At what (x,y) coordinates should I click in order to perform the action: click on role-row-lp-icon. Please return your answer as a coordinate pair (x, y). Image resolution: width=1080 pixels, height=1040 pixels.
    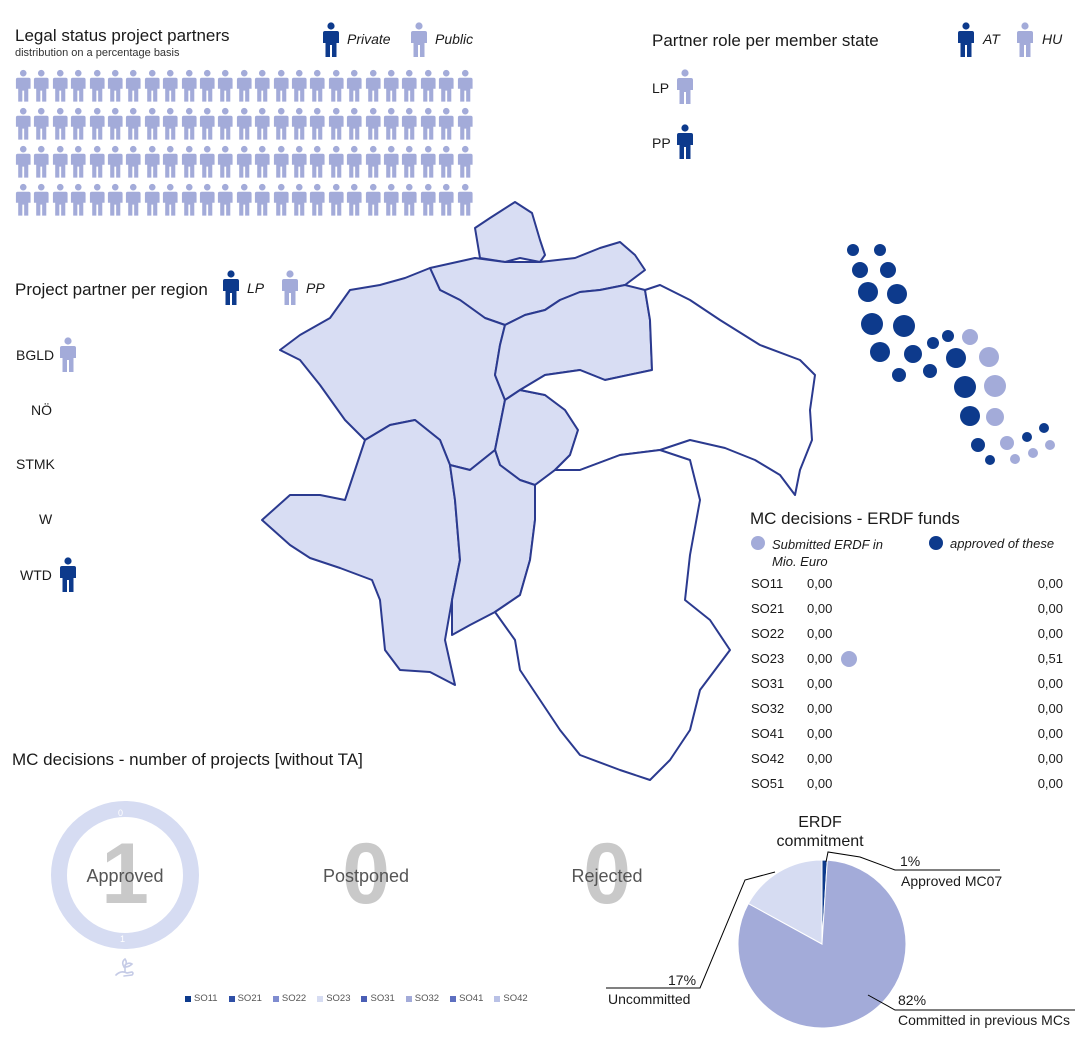
    Looking at the image, I should click on (685, 89).